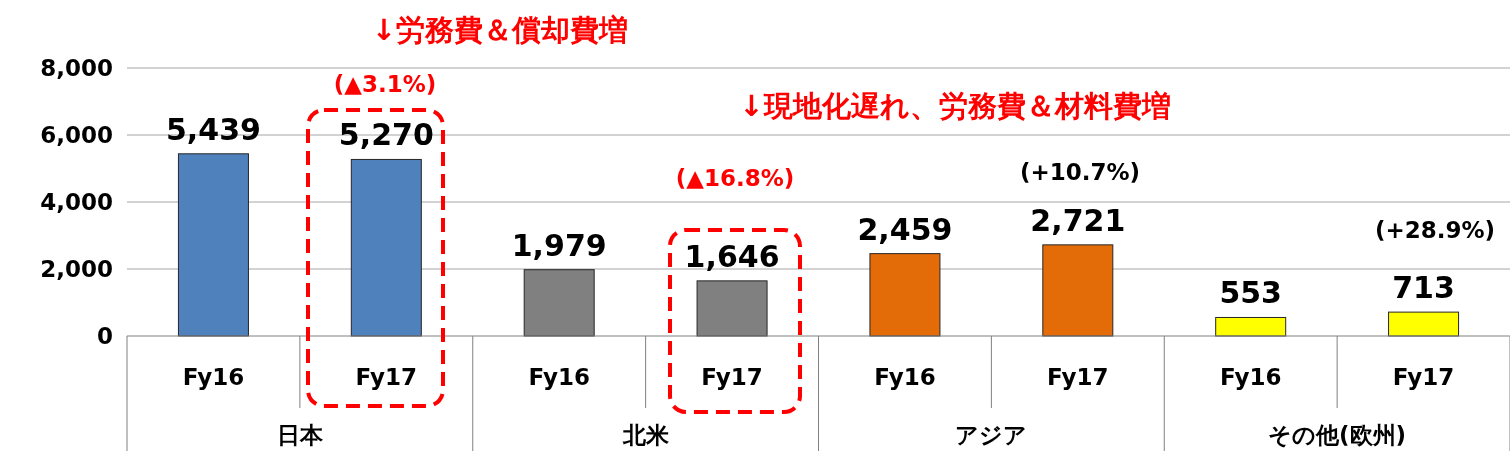 This screenshot has width=1510, height=451. Describe the element at coordinates (1423, 288) in the screenshot. I see `data-label: 713` at that location.